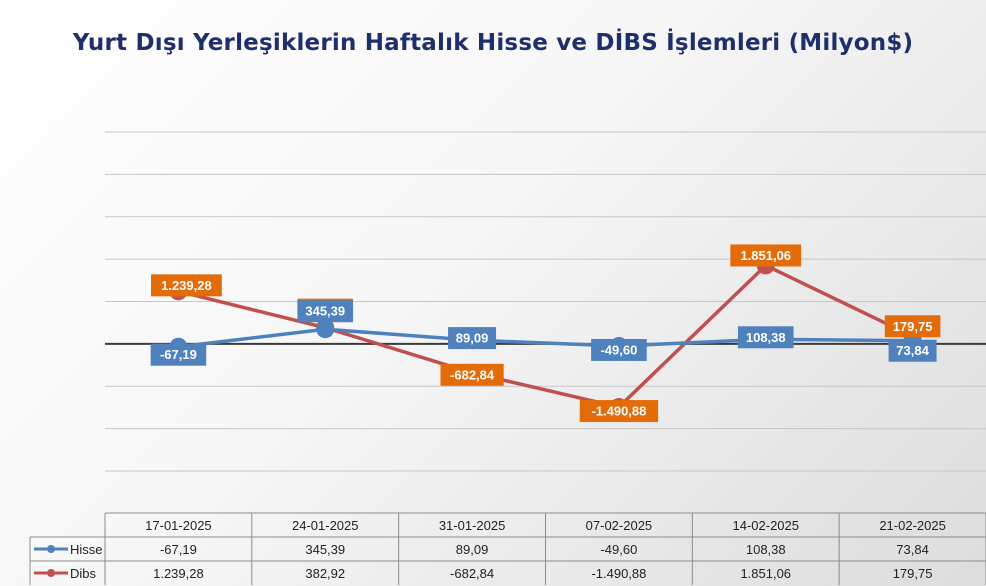  I want to click on hisse-legend-marker, so click(51, 549).